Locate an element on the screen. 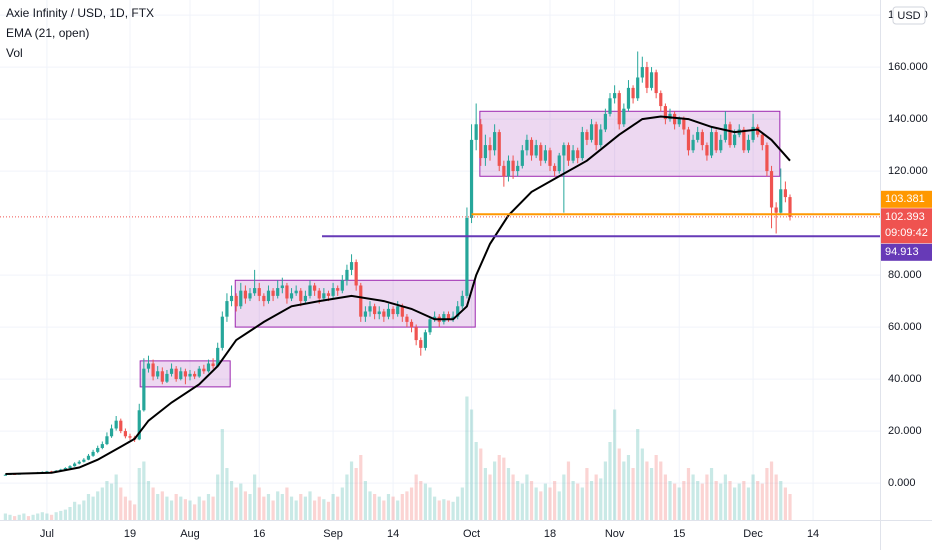 Image resolution: width=932 pixels, height=550 pixels. x-tick-label: Dec is located at coordinates (753, 534).